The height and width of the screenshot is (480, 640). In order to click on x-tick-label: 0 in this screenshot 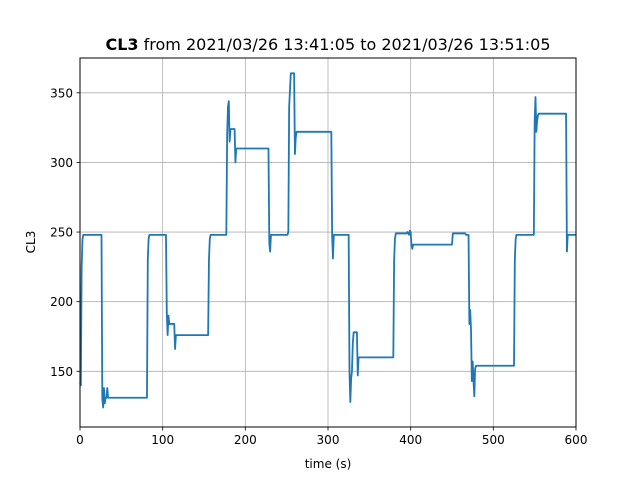, I will do `click(80, 440)`.